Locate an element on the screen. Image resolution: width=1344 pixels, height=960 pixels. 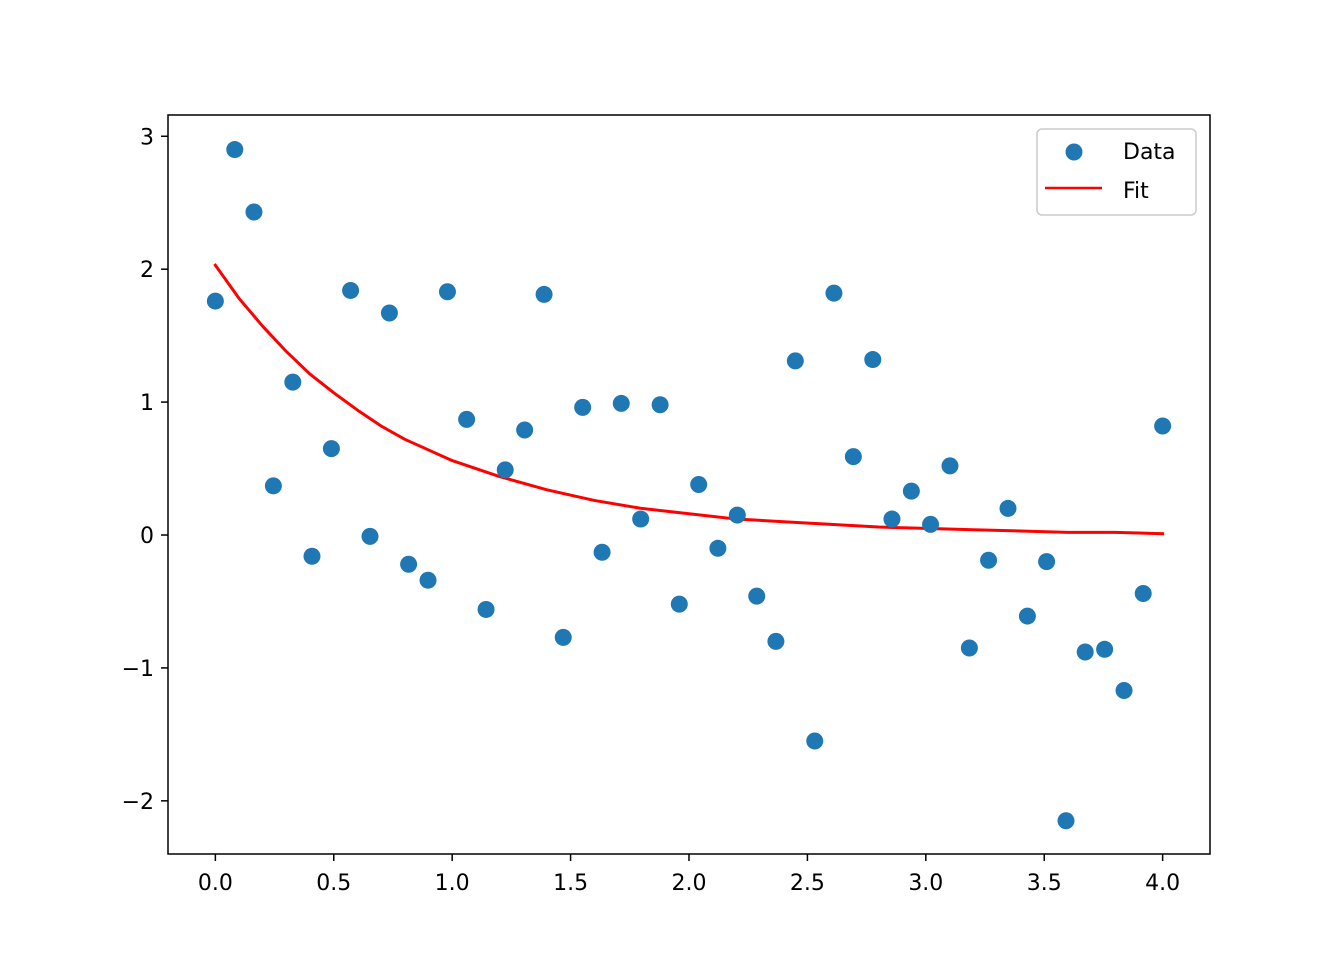
x-tick-label: 2.5 is located at coordinates (807, 883).